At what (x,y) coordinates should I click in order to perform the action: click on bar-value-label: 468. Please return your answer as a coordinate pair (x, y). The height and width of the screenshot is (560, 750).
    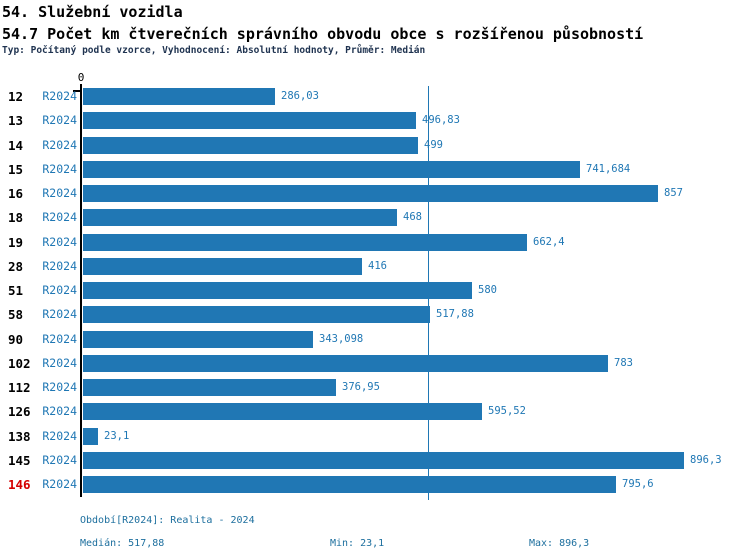
    Looking at the image, I should click on (412, 217).